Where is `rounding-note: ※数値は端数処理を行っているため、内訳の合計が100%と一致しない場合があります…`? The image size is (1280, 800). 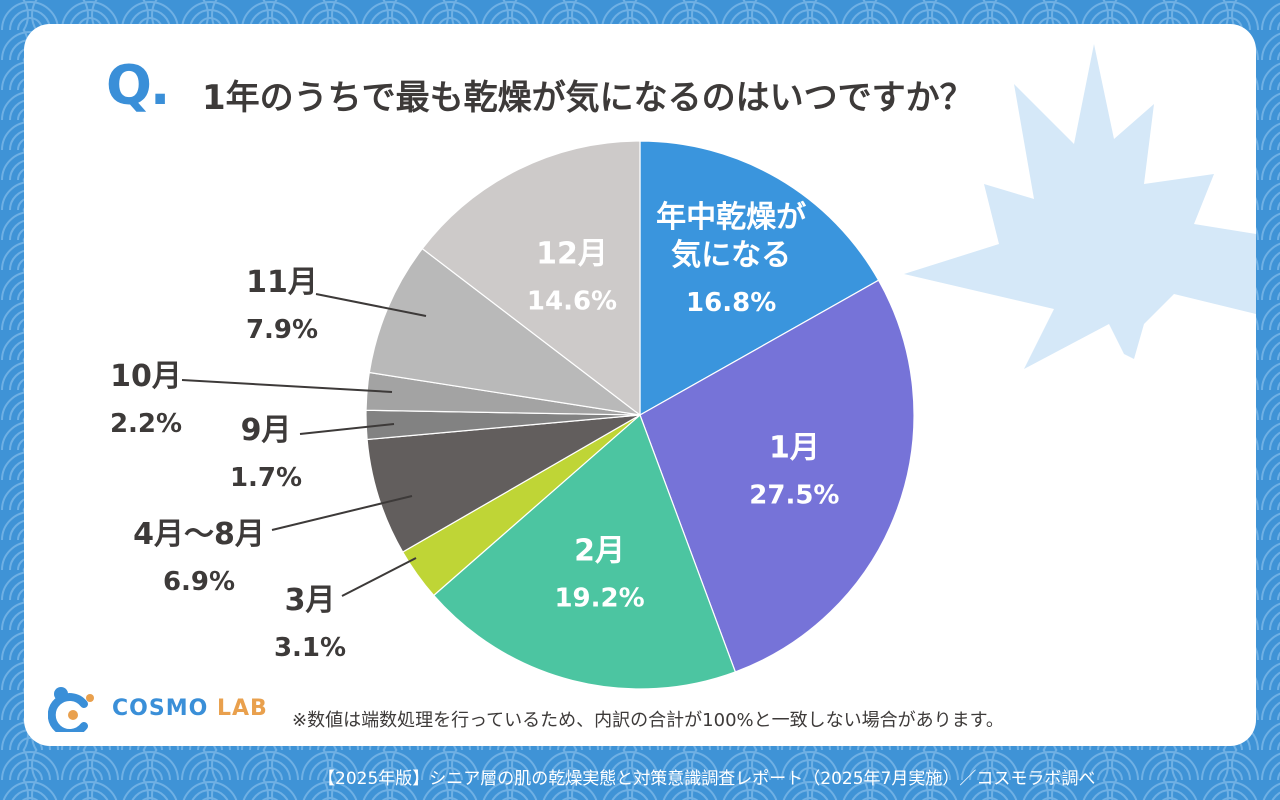 rounding-note: ※数値は端数処理を行っているため、内訳の合計が100%と一致しない場合があります… is located at coordinates (648, 720).